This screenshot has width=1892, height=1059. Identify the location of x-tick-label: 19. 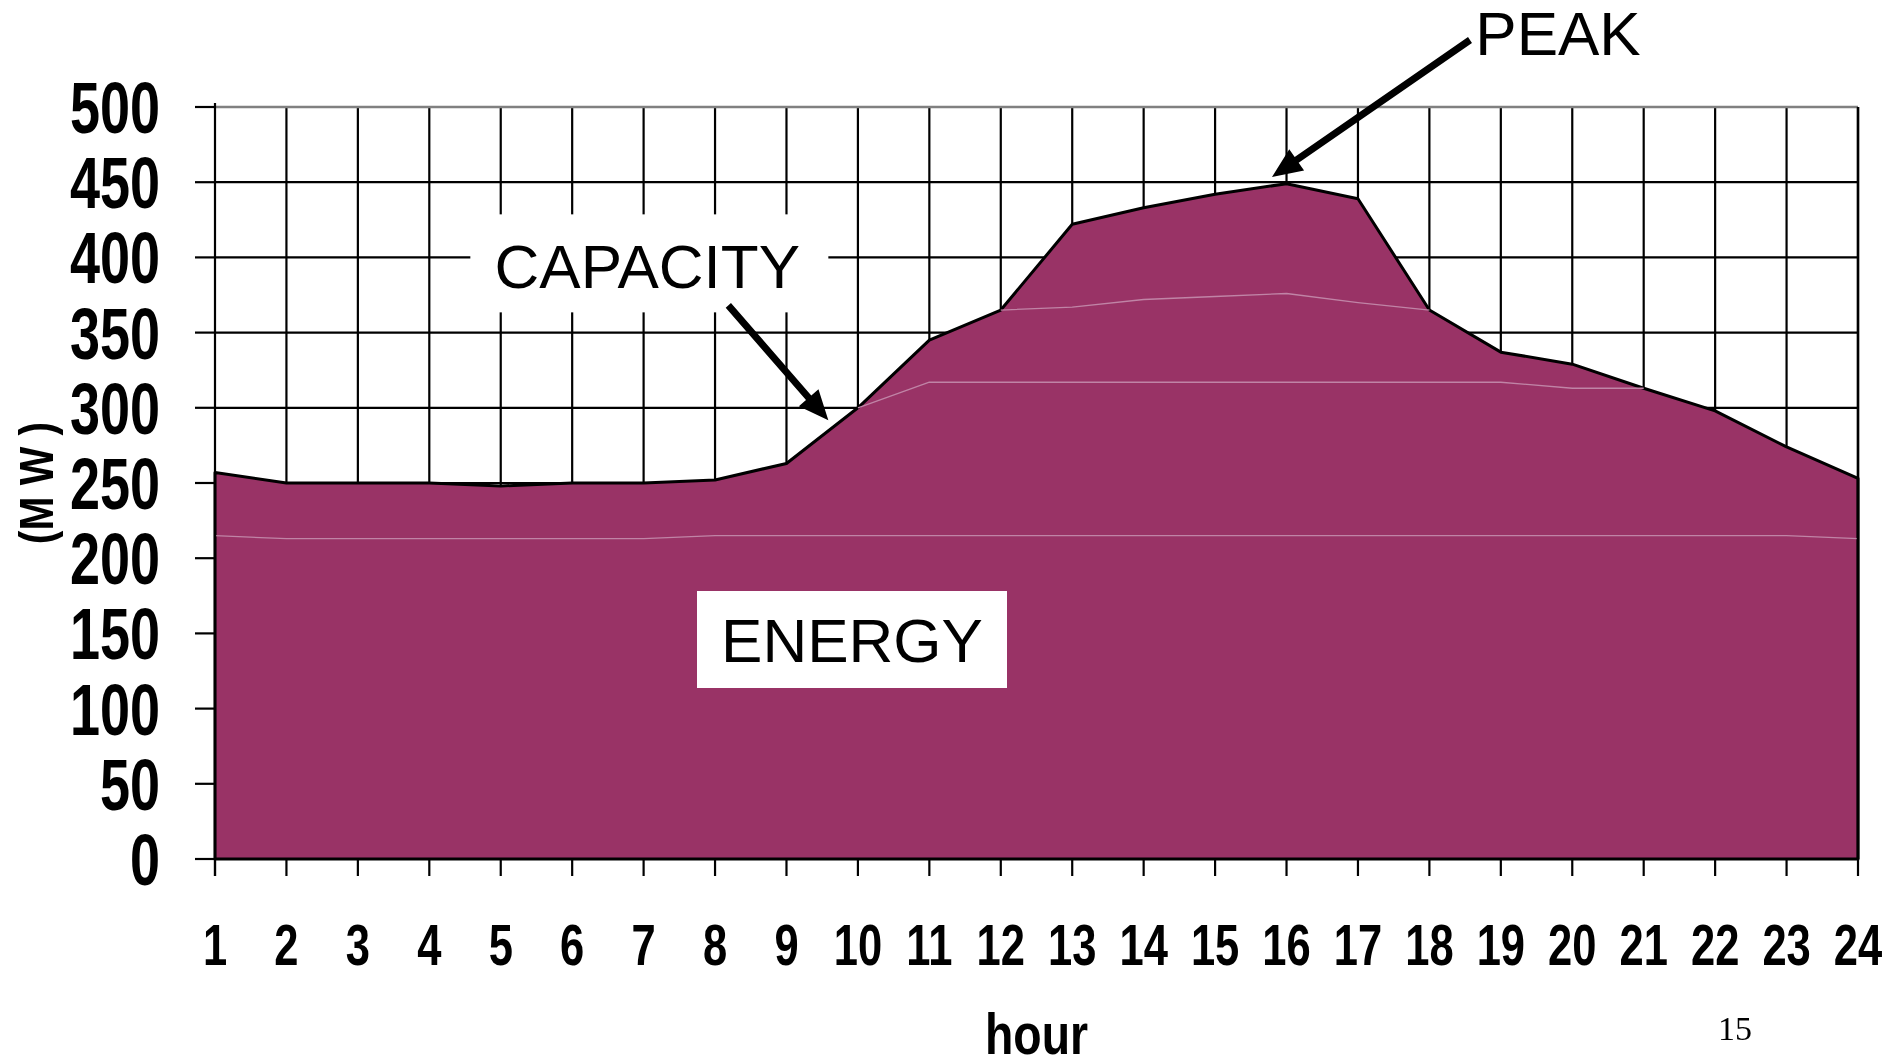
(1501, 945).